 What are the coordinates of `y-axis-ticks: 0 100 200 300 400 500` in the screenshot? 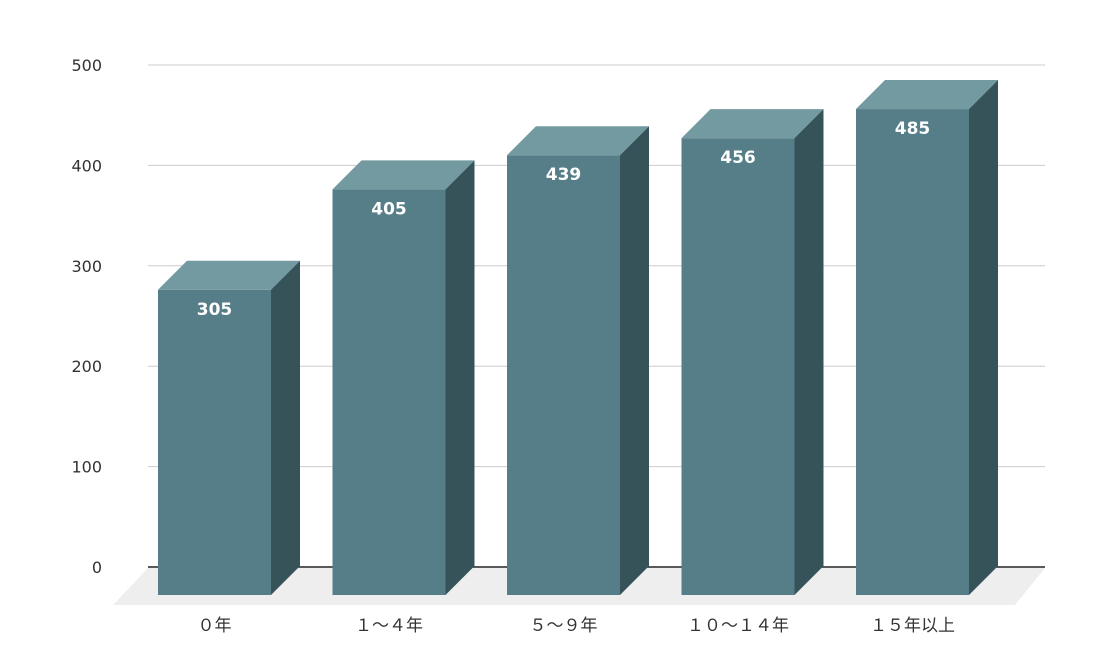 It's located at (86, 316).